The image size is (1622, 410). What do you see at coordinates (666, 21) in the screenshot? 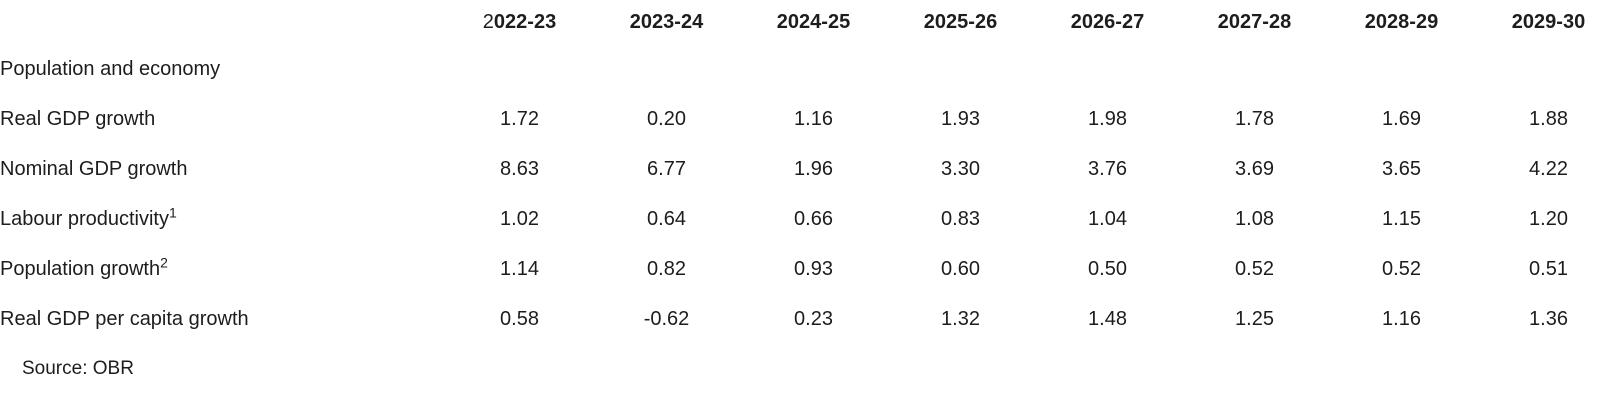
I see `year-column-header: 2023-24` at bounding box center [666, 21].